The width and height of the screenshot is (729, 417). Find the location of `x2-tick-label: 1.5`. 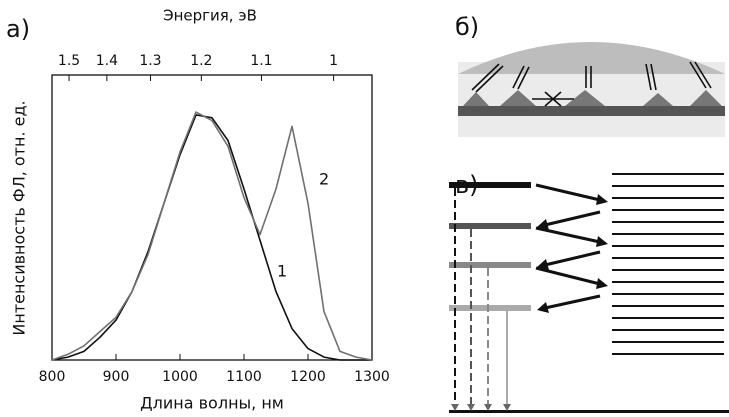

x2-tick-label: 1.5 is located at coordinates (69, 61).